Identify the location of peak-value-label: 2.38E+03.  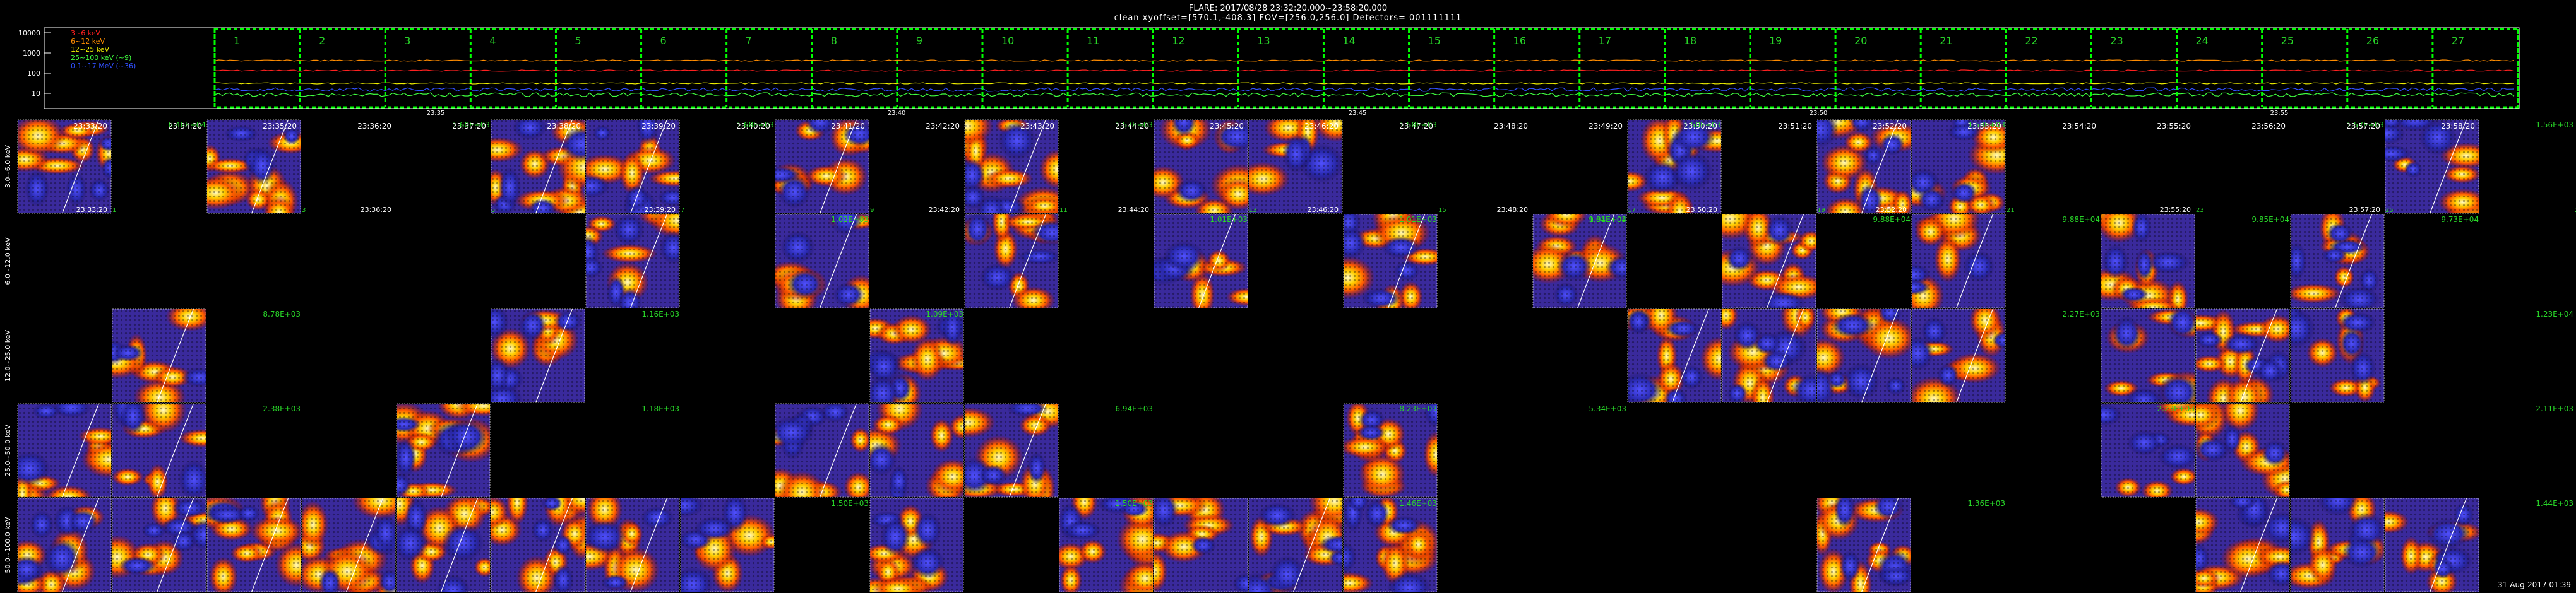
(282, 409).